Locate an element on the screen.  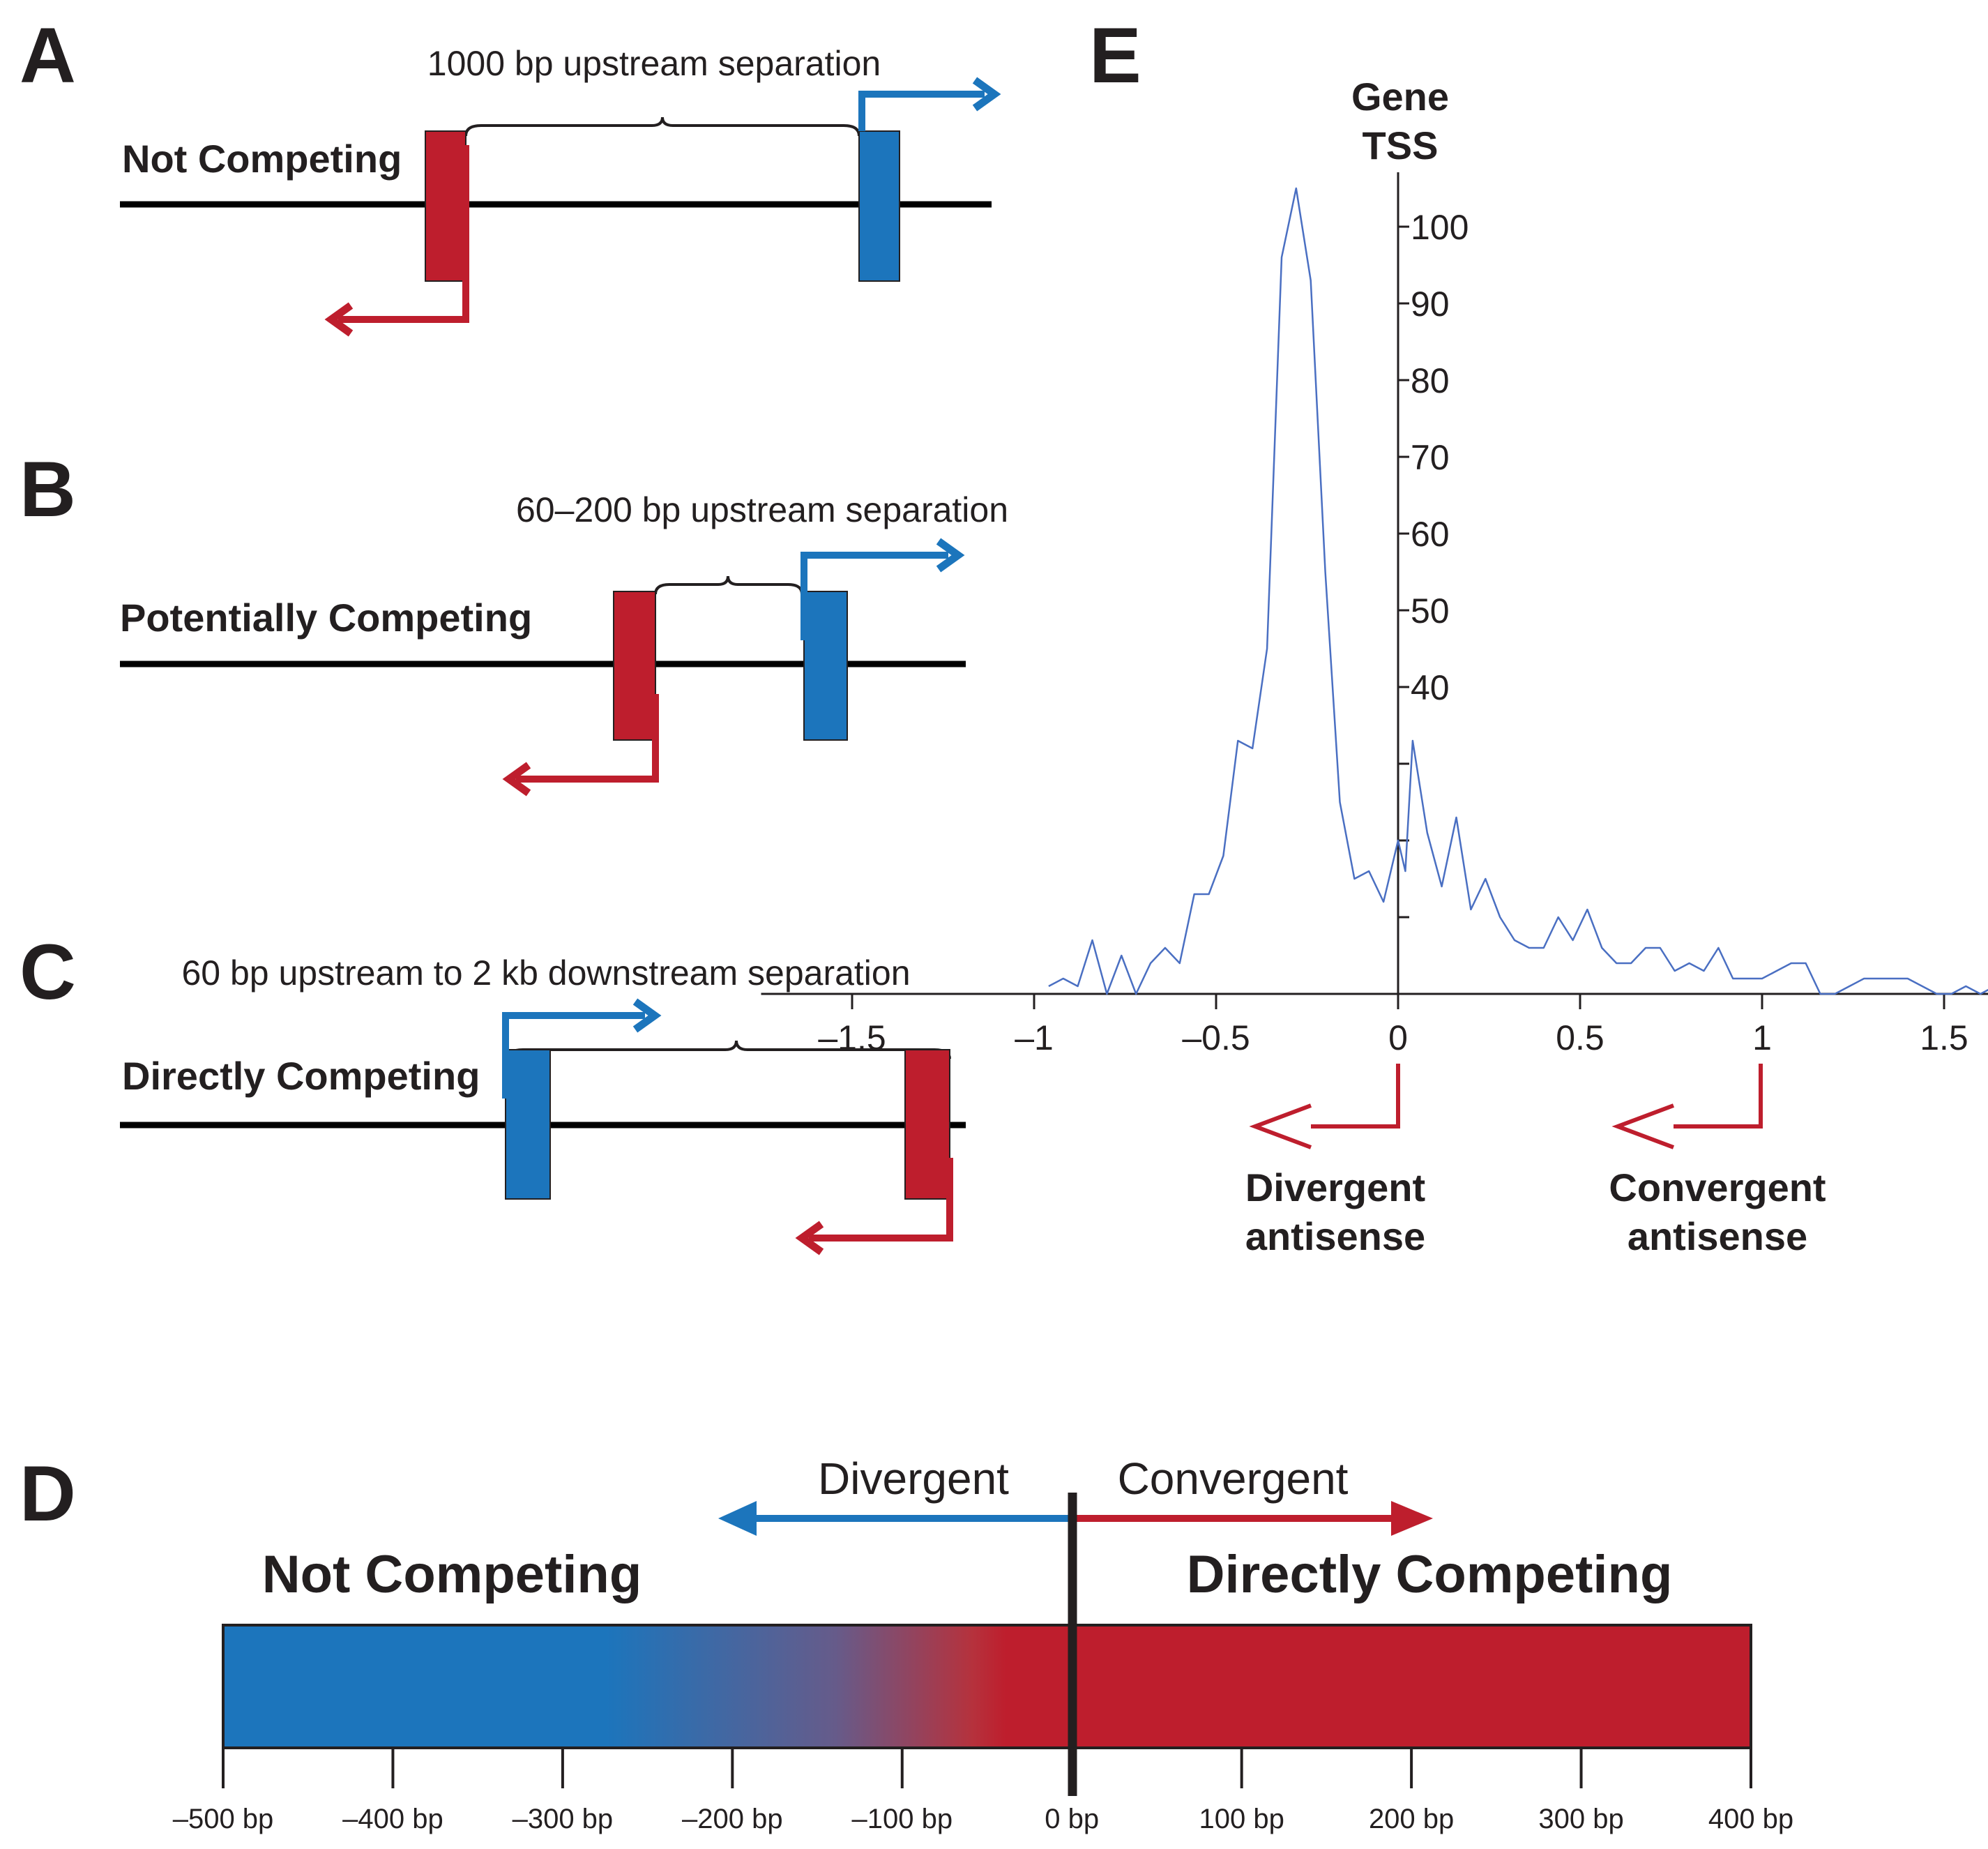
panel-c-antisense-promoter-box is located at coordinates (927, 1125).